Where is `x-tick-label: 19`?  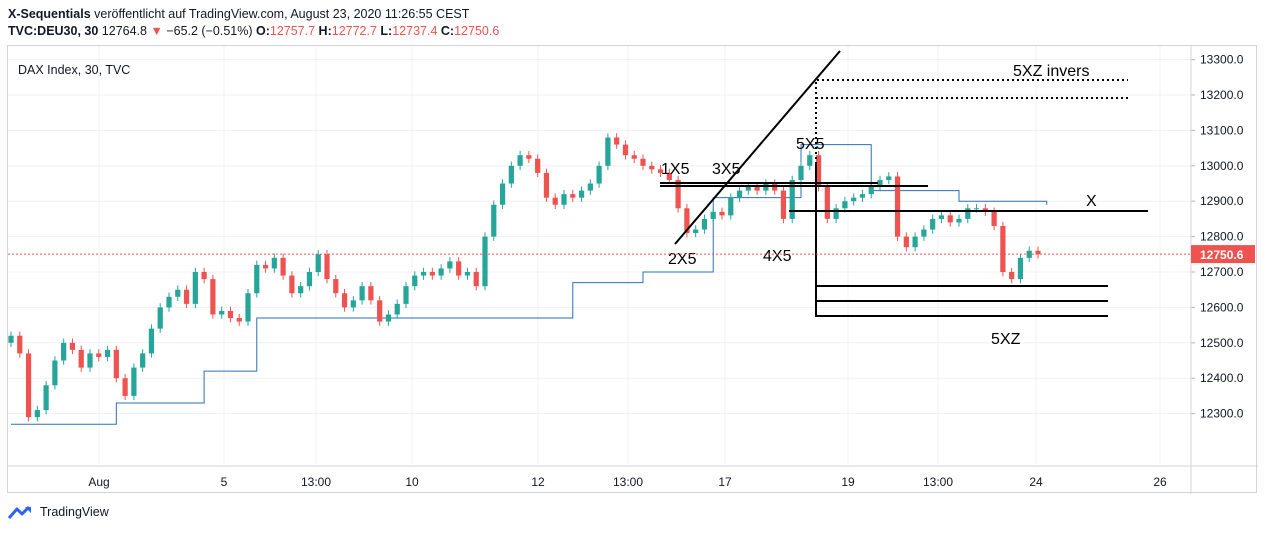
x-tick-label: 19 is located at coordinates (848, 482).